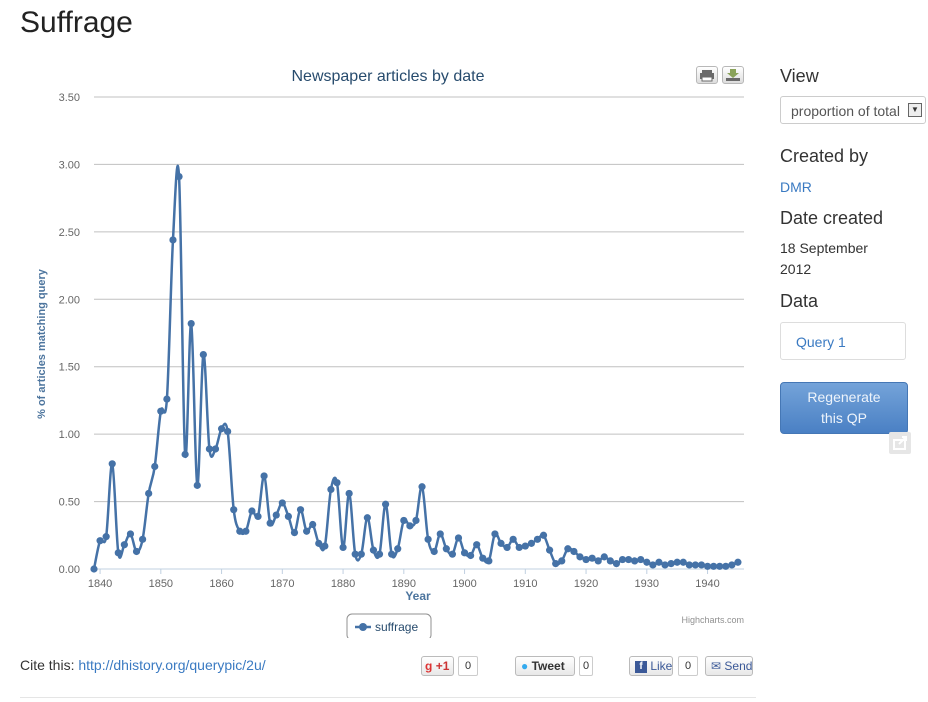 Image resolution: width=928 pixels, height=702 pixels. What do you see at coordinates (853, 110) in the screenshot?
I see `view-select: proportion of total ▼` at bounding box center [853, 110].